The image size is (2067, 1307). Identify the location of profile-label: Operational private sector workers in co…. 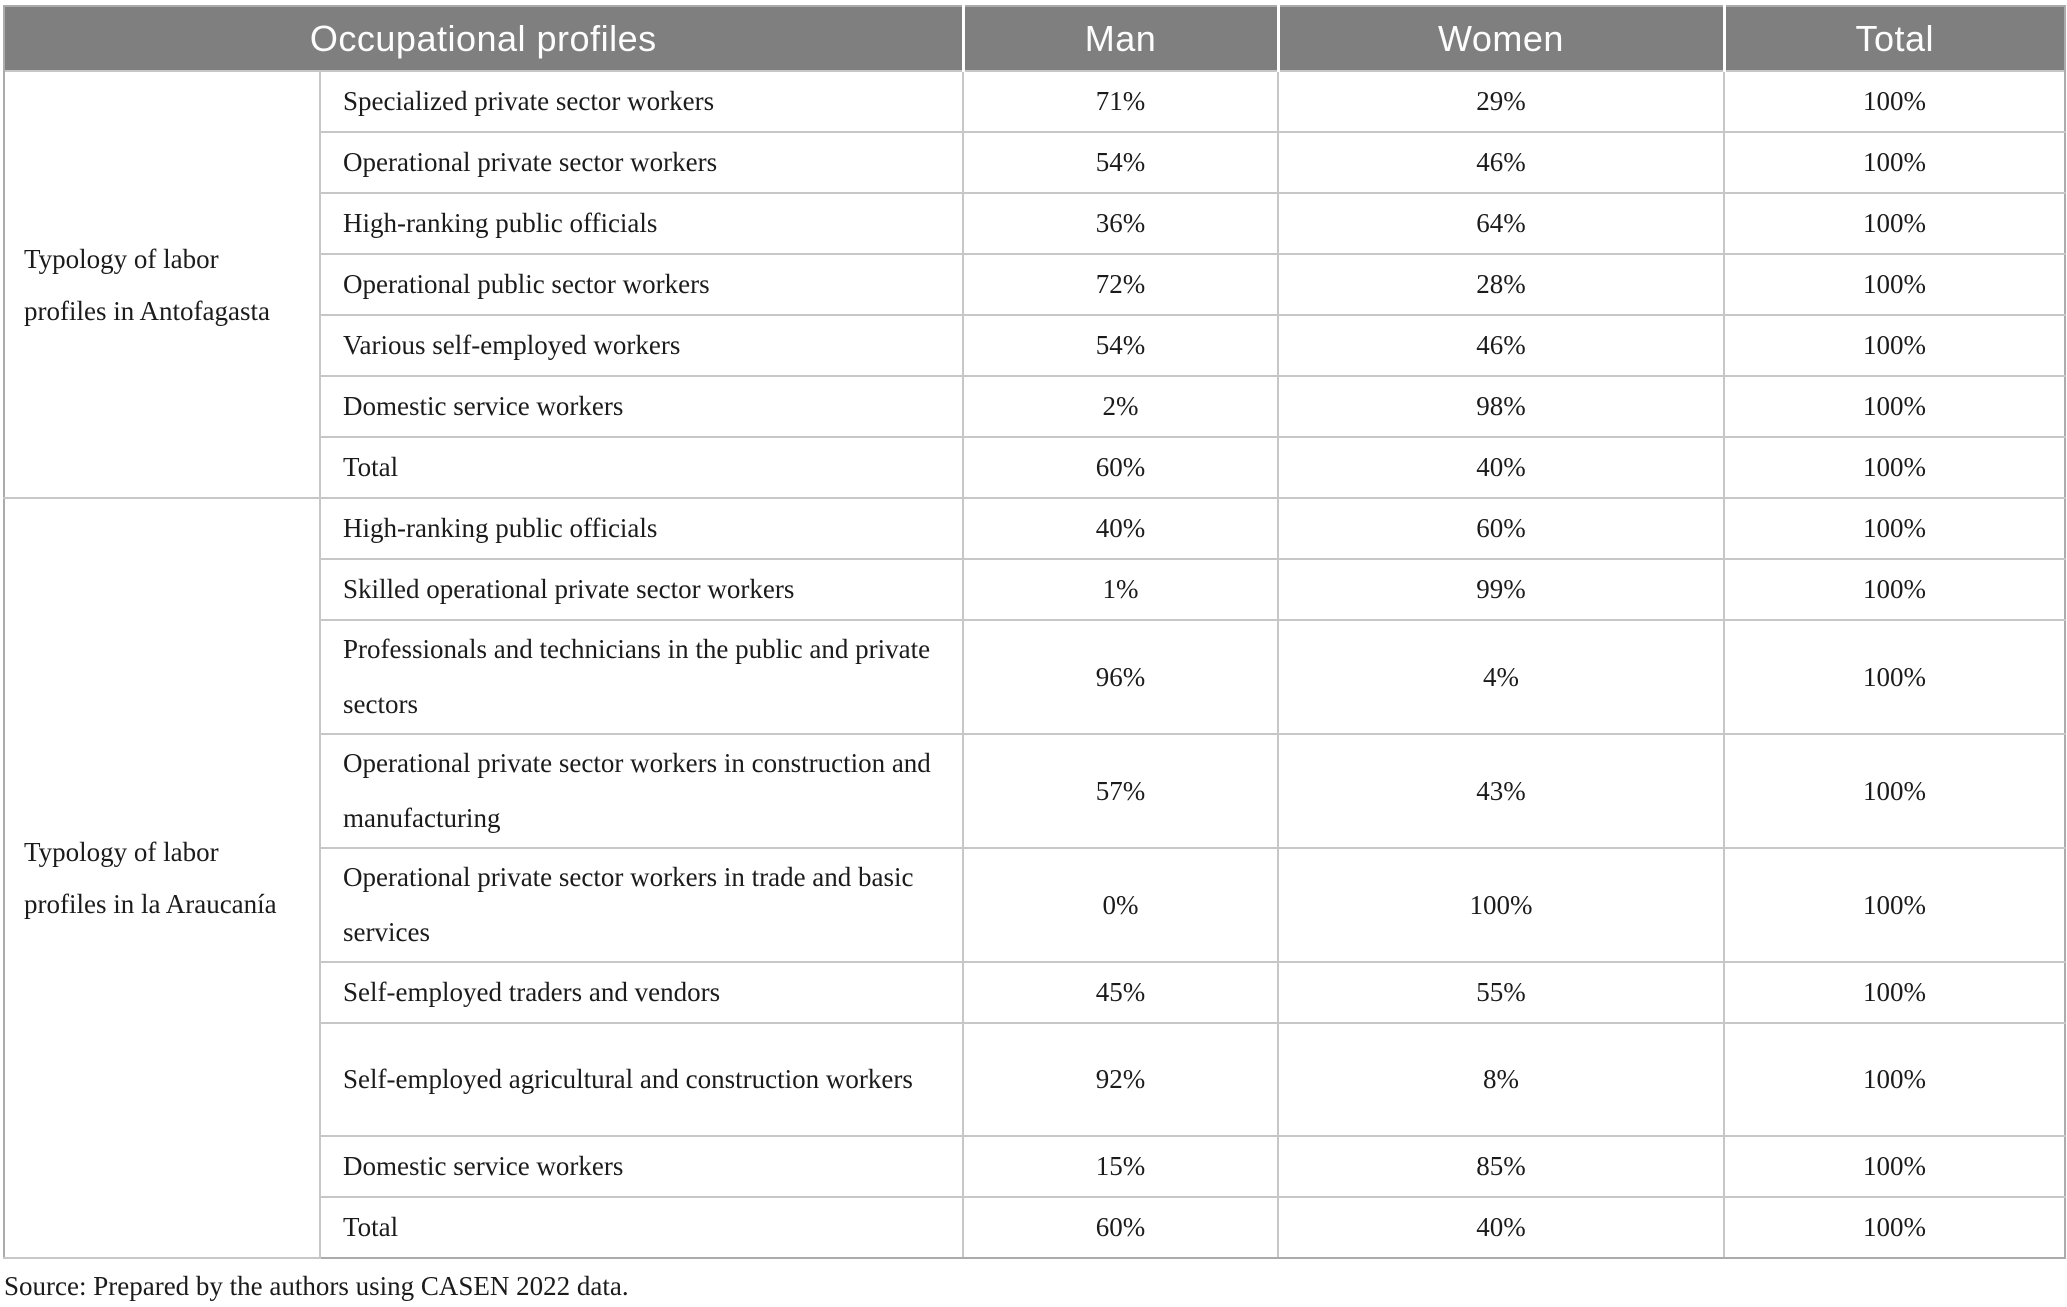
(641, 791).